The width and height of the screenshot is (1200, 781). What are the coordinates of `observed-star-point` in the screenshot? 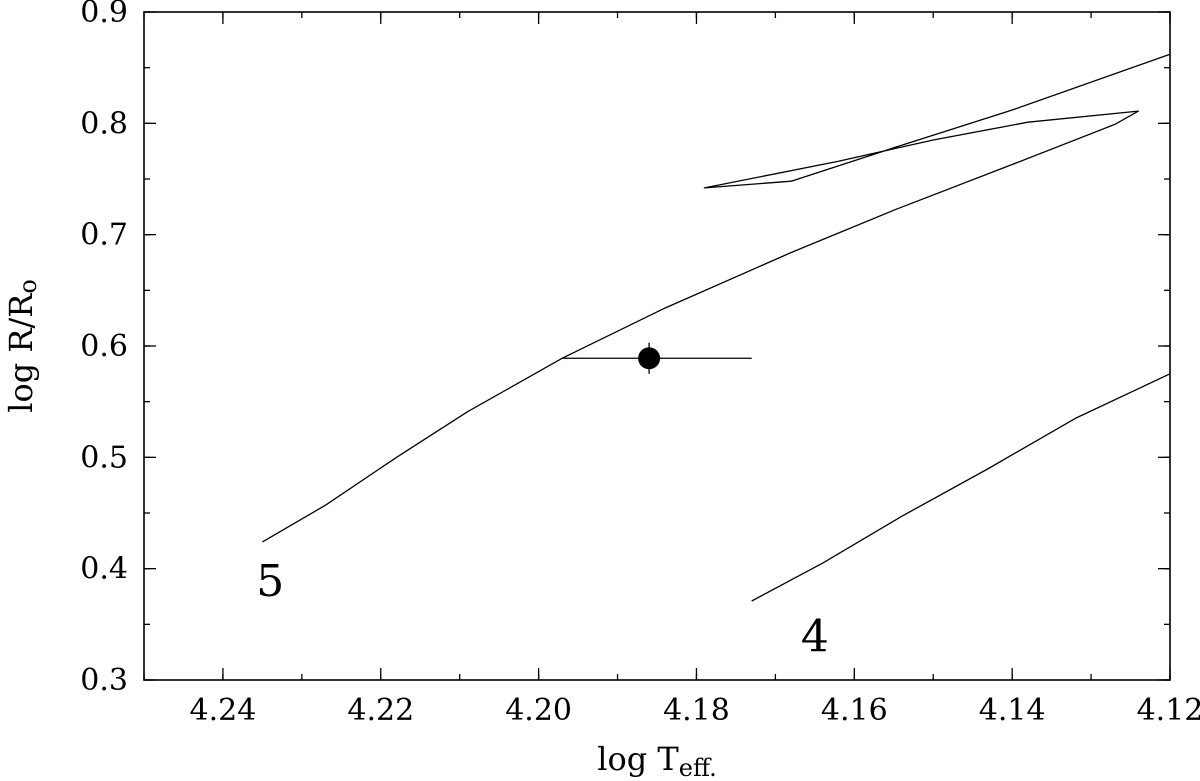 It's located at (649, 358).